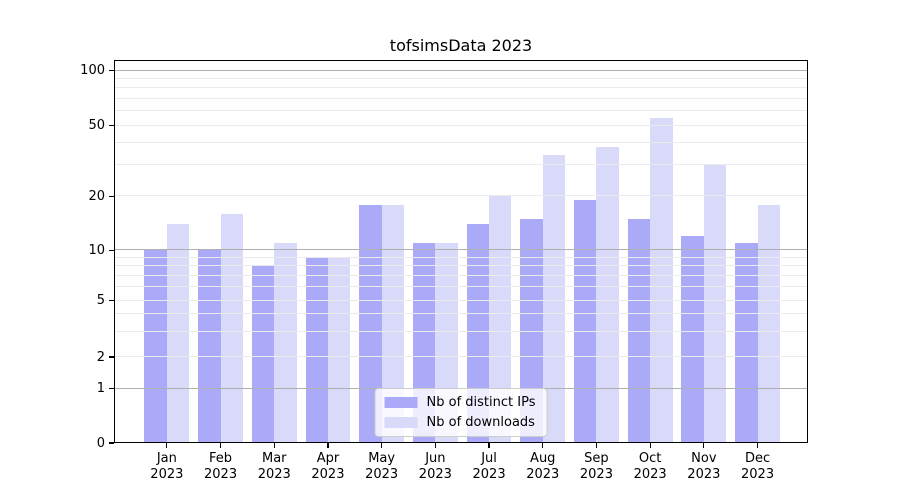  What do you see at coordinates (768, 323) in the screenshot?
I see `bar-downloads-dec` at bounding box center [768, 323].